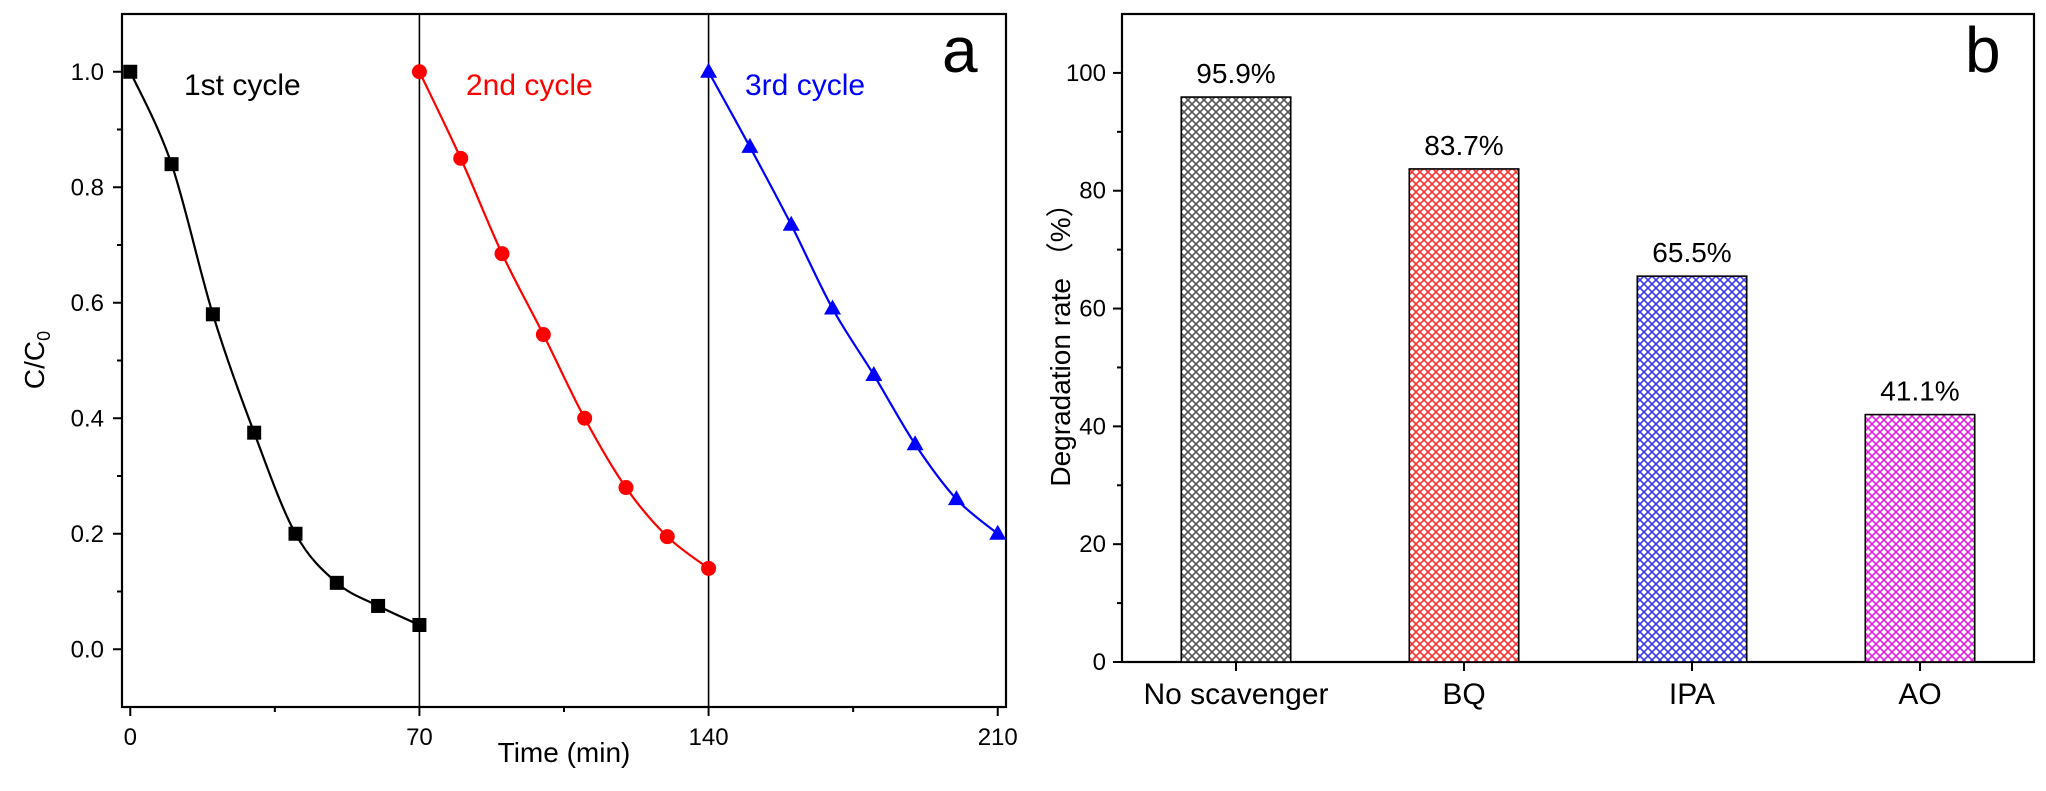  Describe the element at coordinates (1464, 415) in the screenshot. I see `bar-bq` at that location.